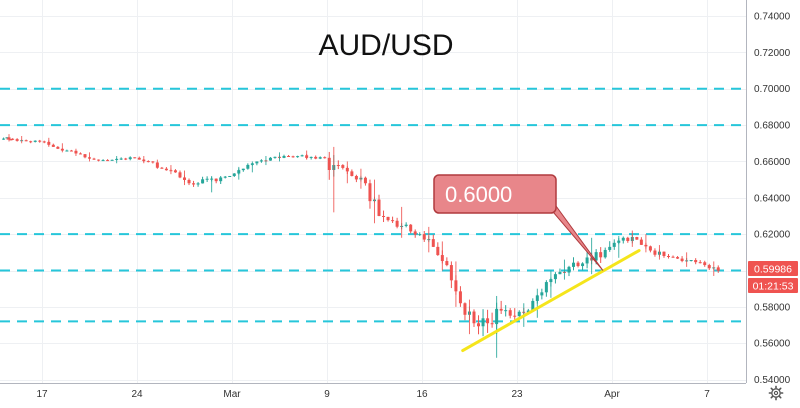 Image resolution: width=800 pixels, height=408 pixels. I want to click on y-tick-label: 0.54000, so click(772, 380).